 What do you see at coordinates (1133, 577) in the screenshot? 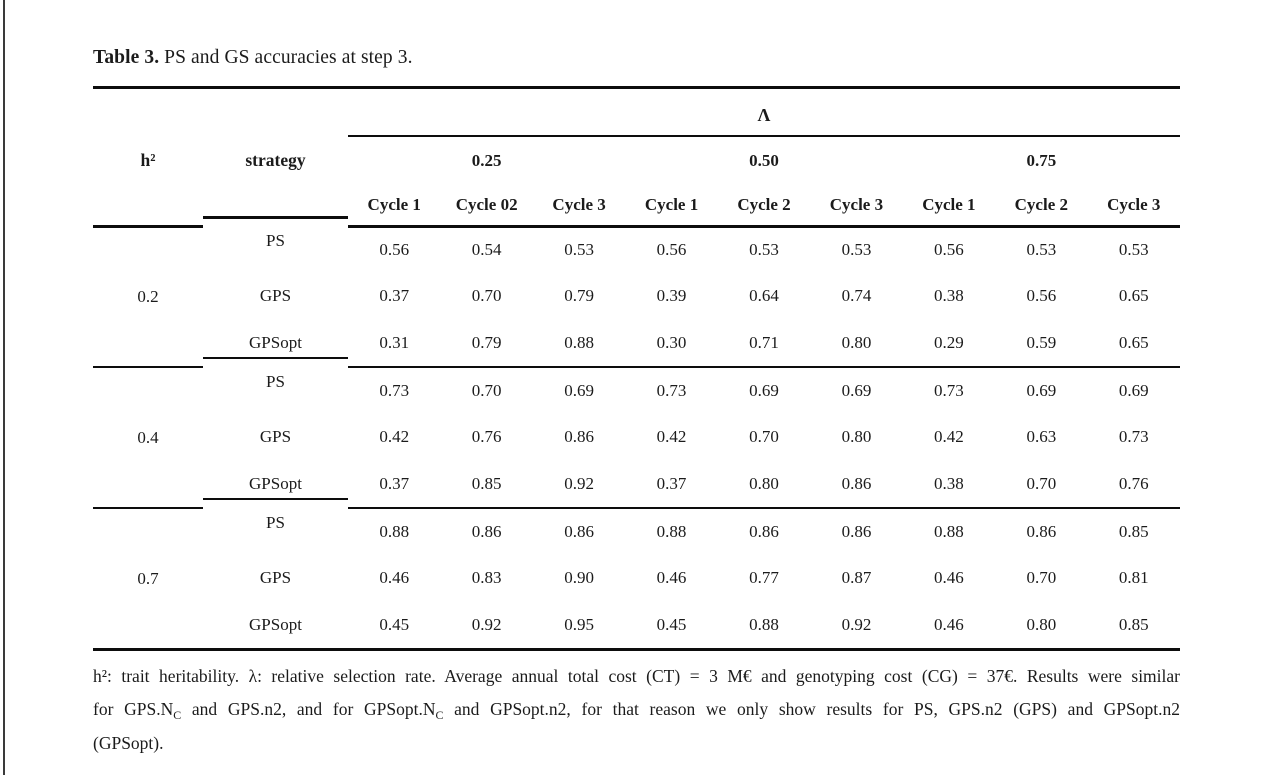
I see `accuracy-value: 0.81` at bounding box center [1133, 577].